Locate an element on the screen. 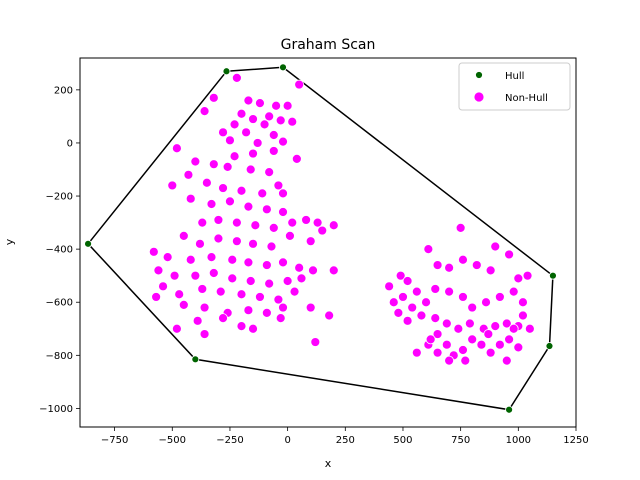 The image size is (640, 480). chart-title: Graham Scan is located at coordinates (328, 45).